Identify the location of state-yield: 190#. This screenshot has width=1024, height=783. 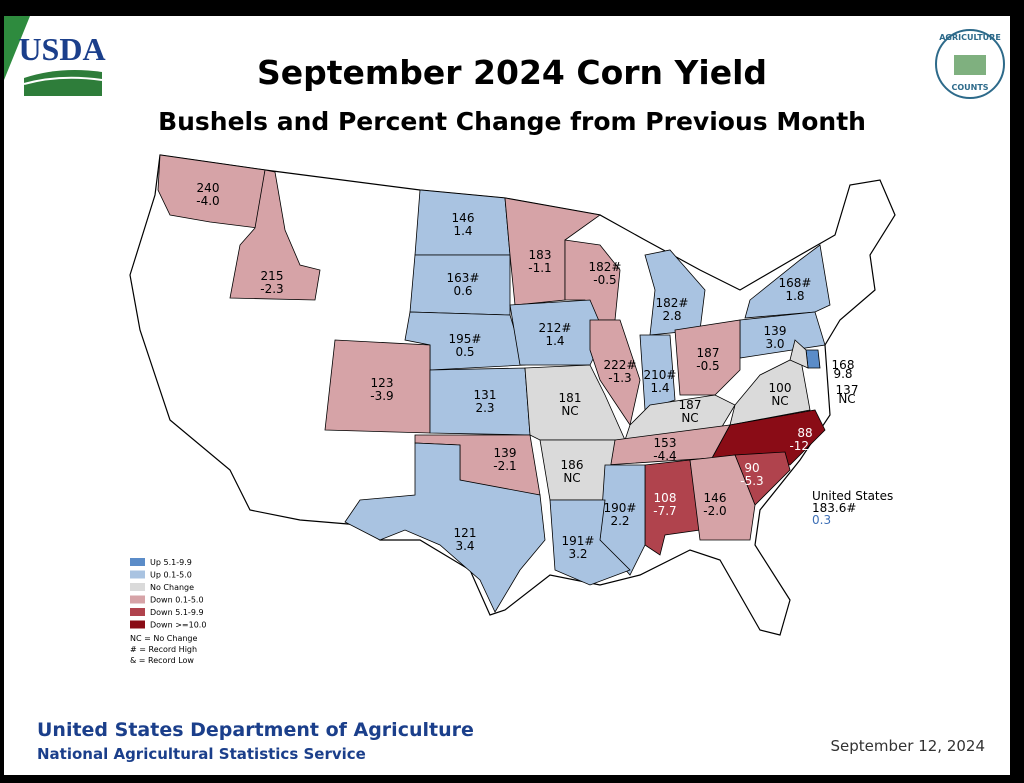
(620, 508).